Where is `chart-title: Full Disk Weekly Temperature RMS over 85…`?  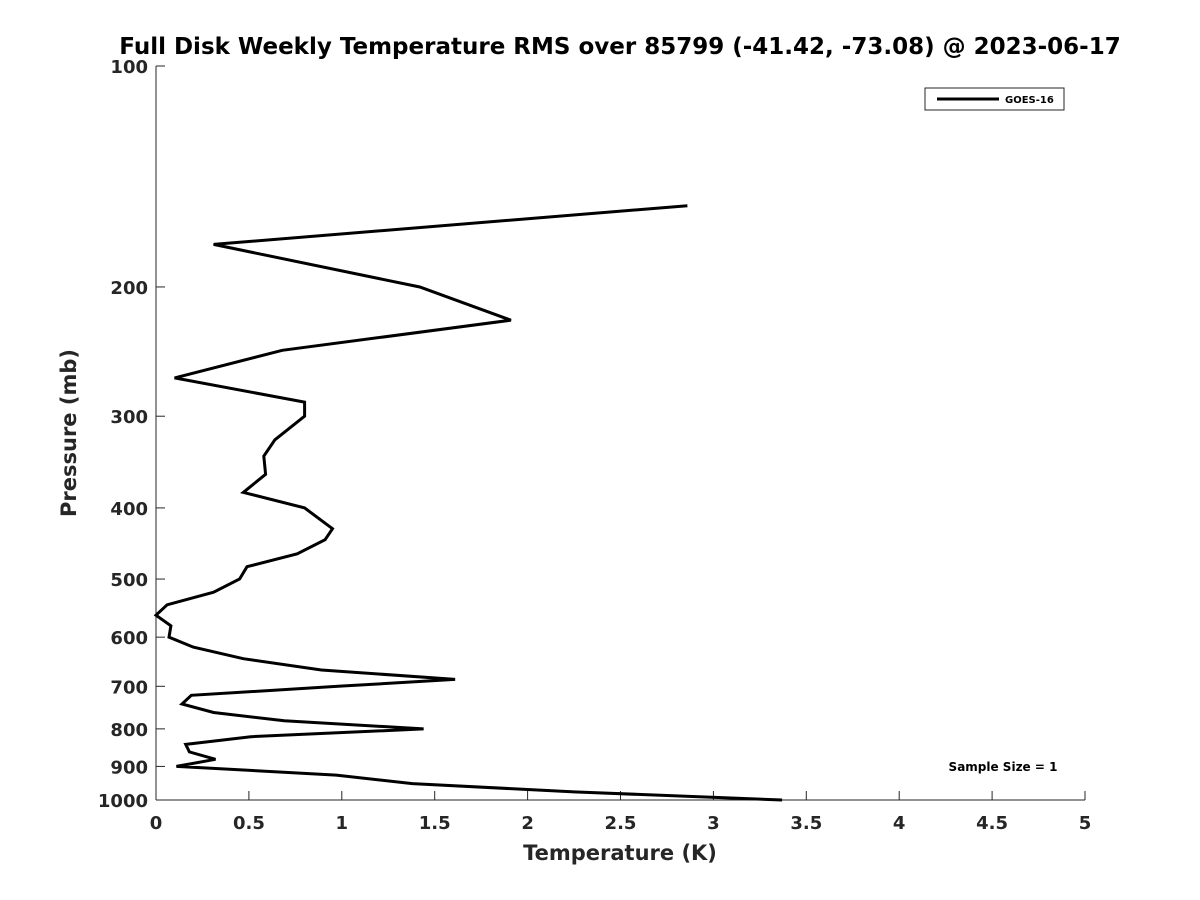
chart-title: Full Disk Weekly Temperature RMS over 85… is located at coordinates (620, 47).